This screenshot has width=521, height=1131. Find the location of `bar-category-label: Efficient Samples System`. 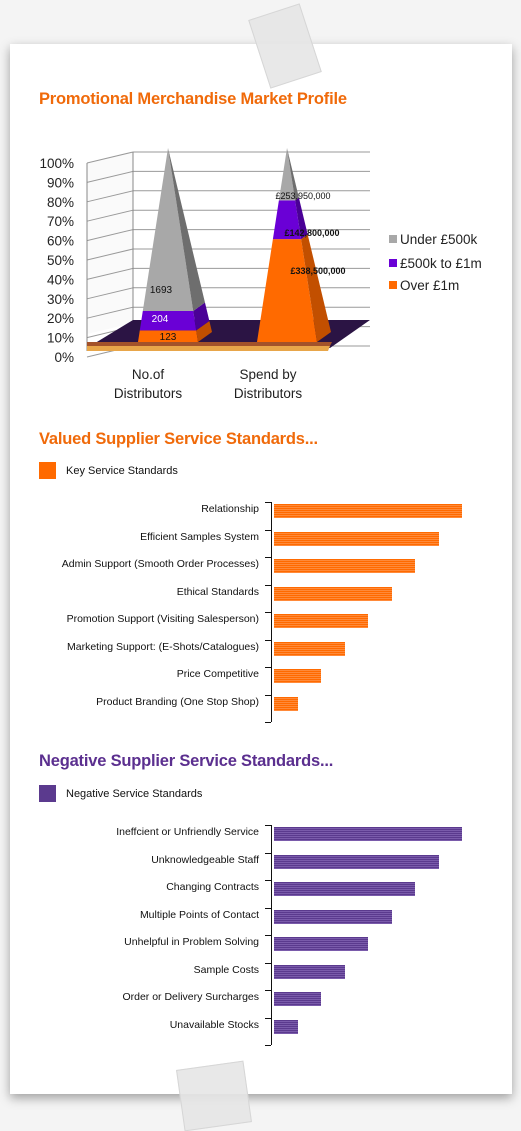

bar-category-label: Efficient Samples System is located at coordinates (199, 536).